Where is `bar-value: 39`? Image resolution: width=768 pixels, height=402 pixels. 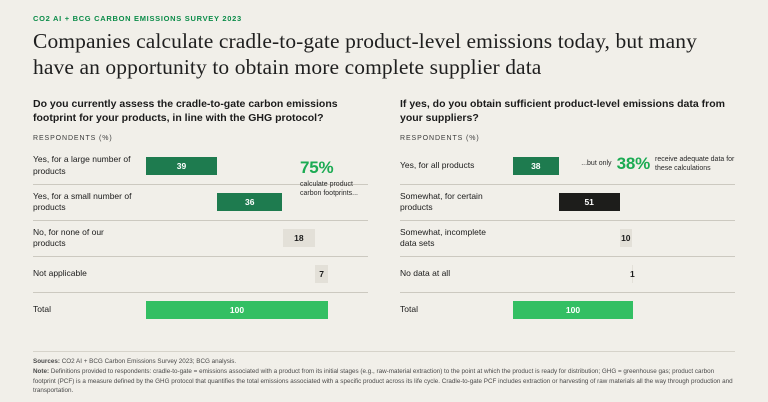
bar-value: 39 is located at coordinates (181, 165).